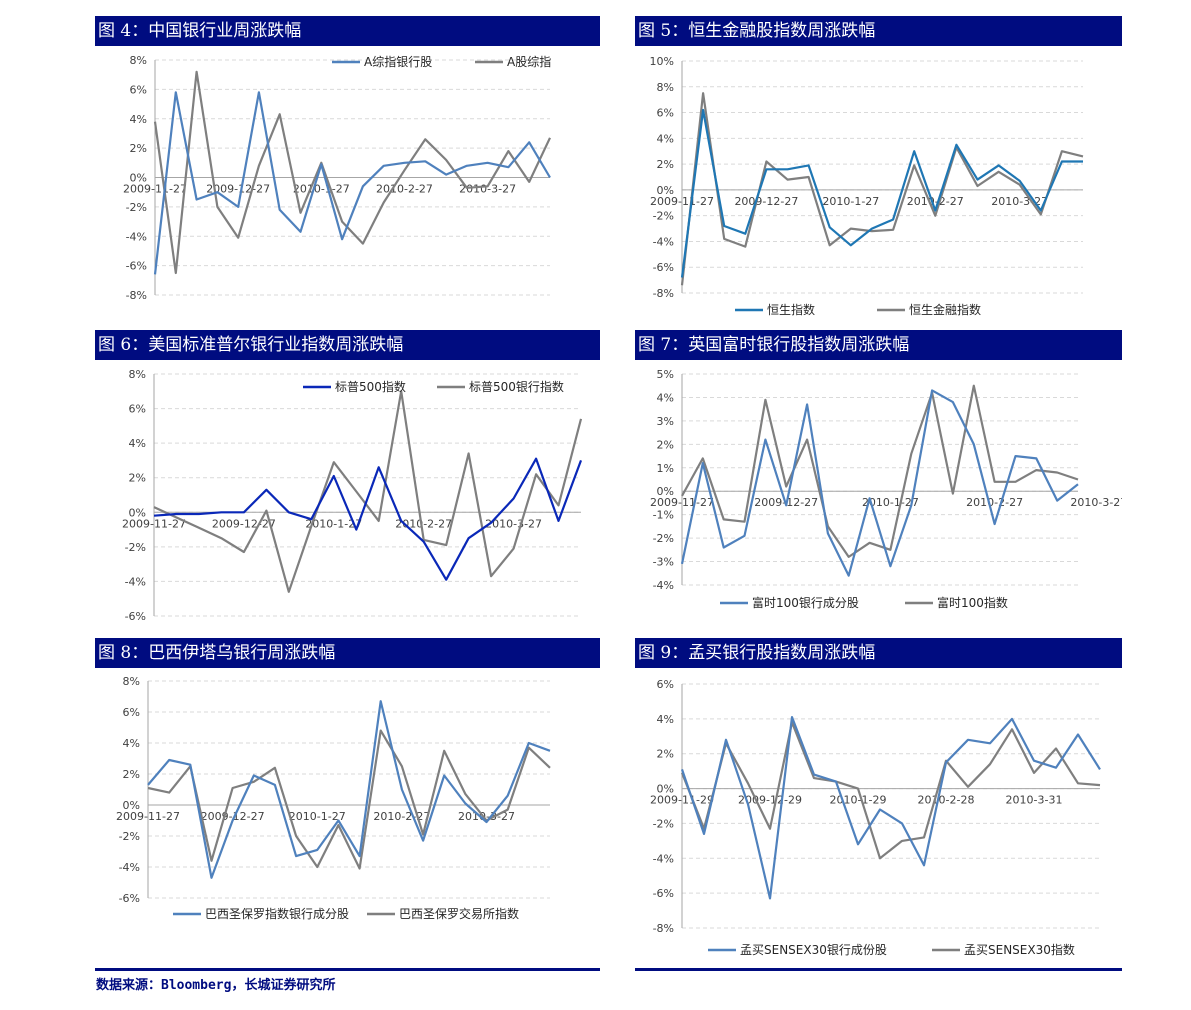 The width and height of the screenshot is (1191, 1010). Describe the element at coordinates (665, 468) in the screenshot. I see `y-tick-label: 1%` at that location.